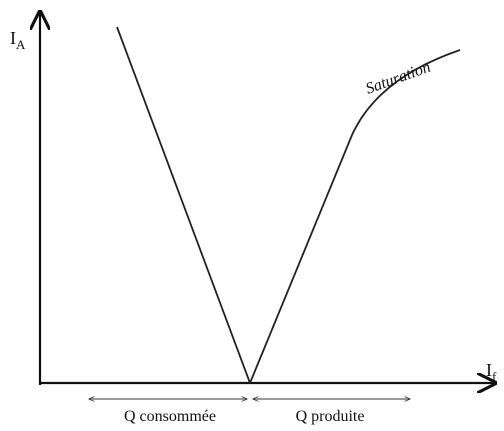 This screenshot has width=504, height=431. Describe the element at coordinates (398, 78) in the screenshot. I see `saturation-label: Saturation` at that location.